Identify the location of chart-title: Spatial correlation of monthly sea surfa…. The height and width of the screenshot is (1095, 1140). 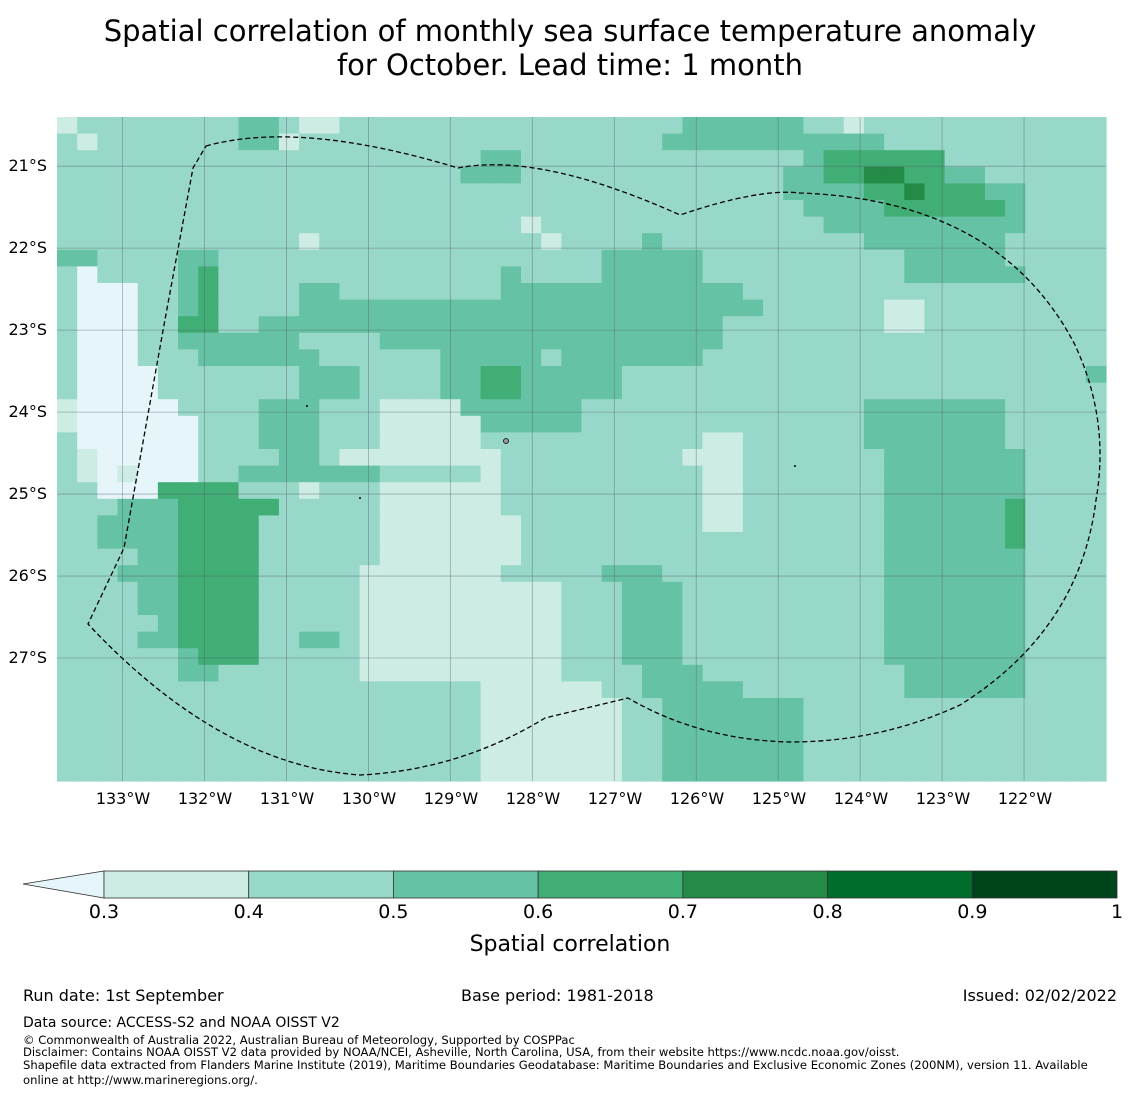
(570, 48).